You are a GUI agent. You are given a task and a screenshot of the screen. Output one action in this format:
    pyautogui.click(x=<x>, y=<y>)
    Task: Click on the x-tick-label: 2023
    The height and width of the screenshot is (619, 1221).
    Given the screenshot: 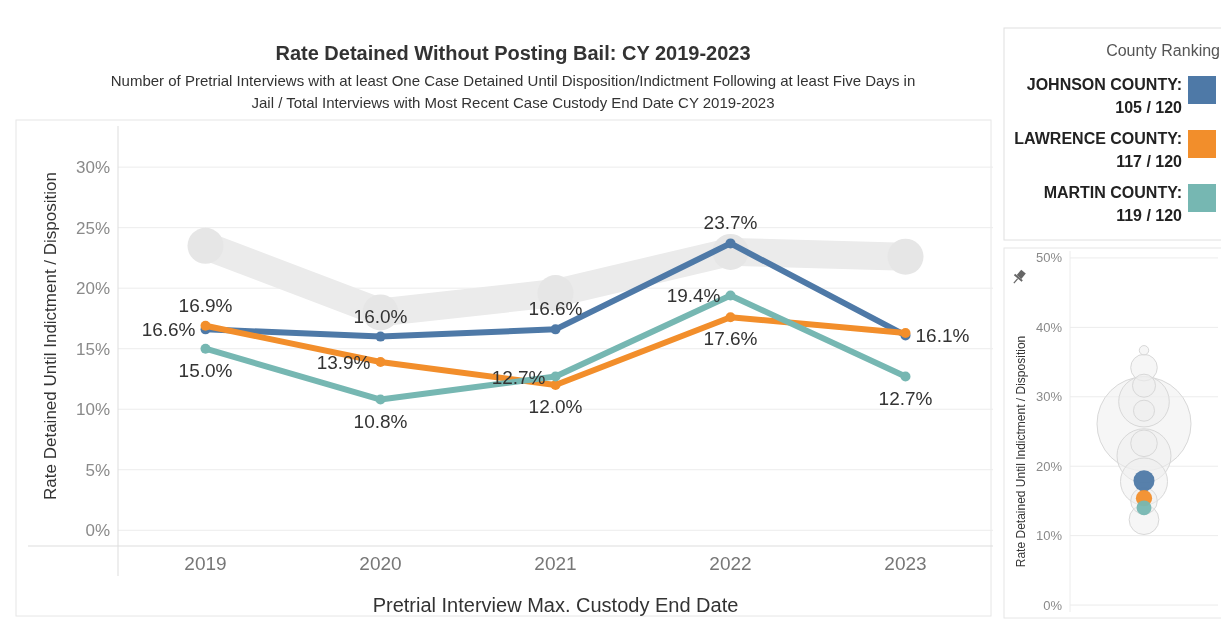 What is the action you would take?
    pyautogui.click(x=905, y=563)
    